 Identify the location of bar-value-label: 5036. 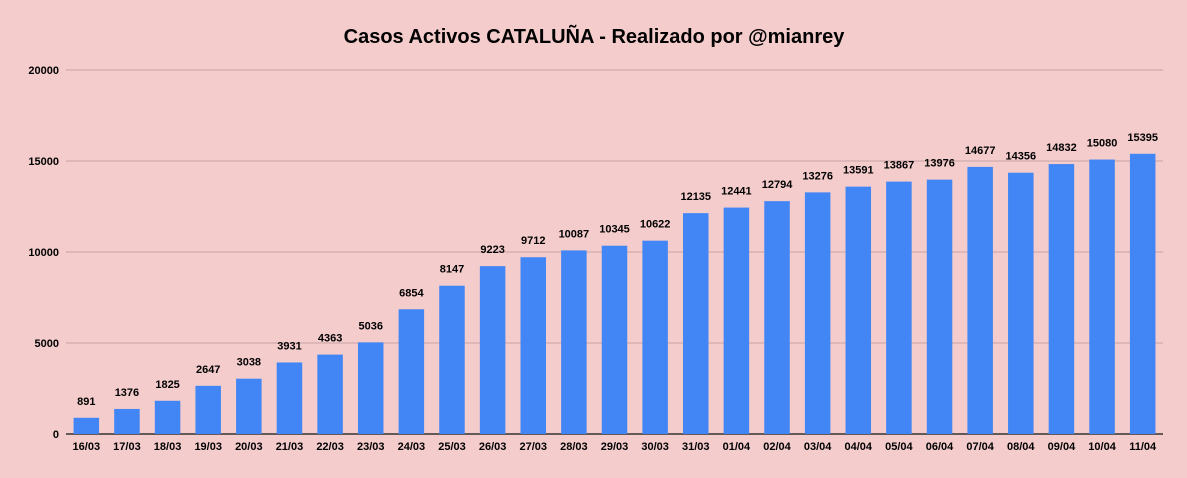
(370, 326).